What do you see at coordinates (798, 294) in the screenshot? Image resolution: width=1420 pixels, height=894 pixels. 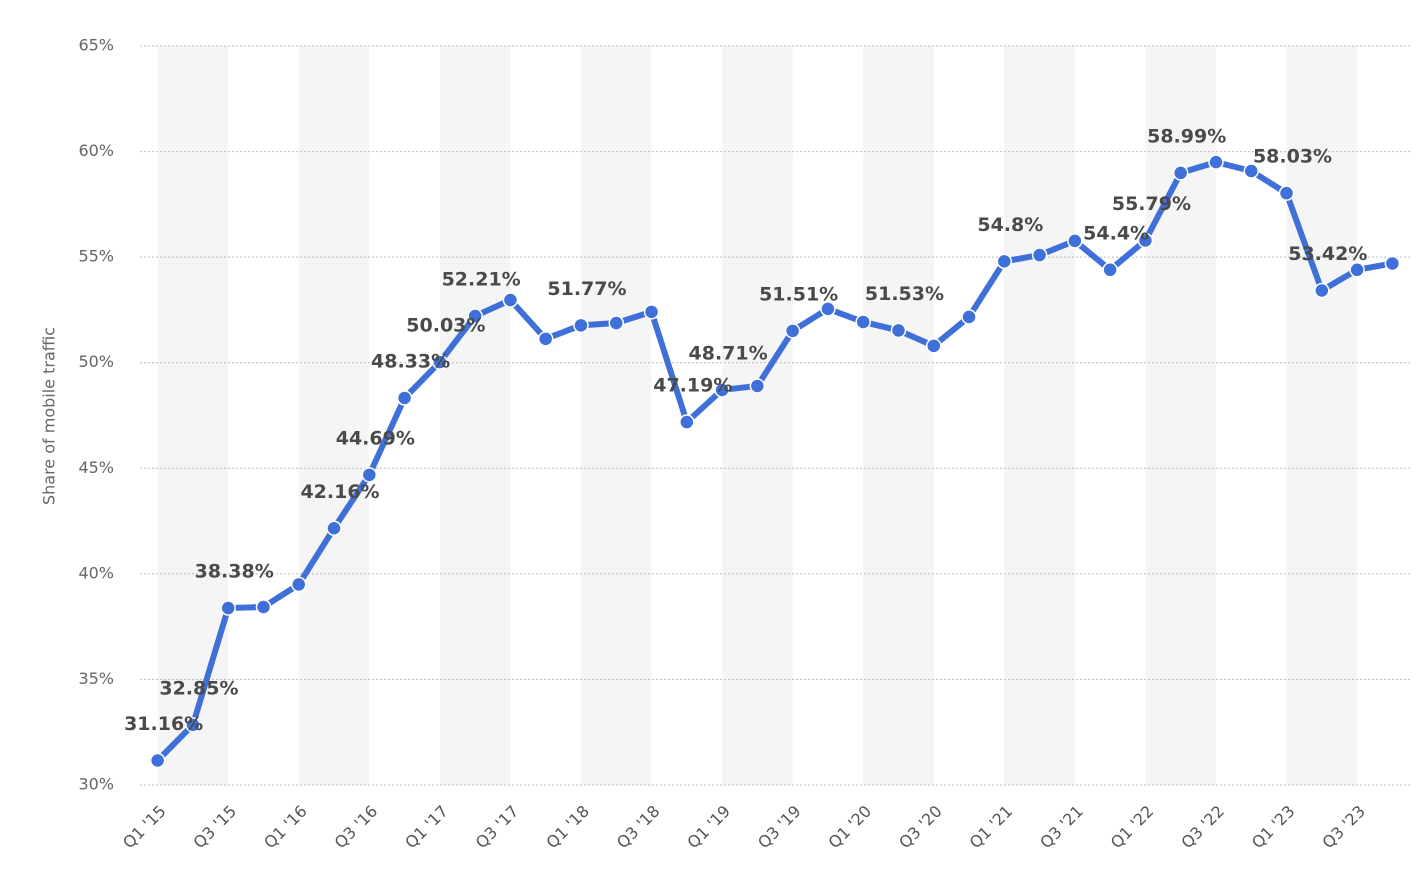 I see `data-label: 51.51%` at bounding box center [798, 294].